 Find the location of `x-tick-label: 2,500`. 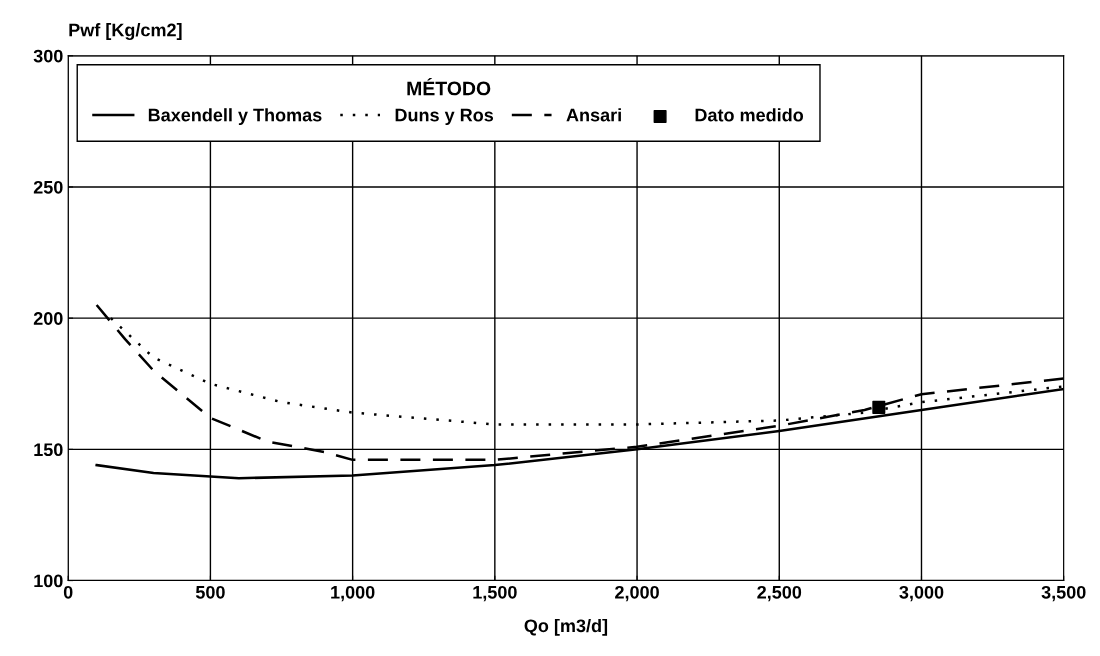

x-tick-label: 2,500 is located at coordinates (779, 593).